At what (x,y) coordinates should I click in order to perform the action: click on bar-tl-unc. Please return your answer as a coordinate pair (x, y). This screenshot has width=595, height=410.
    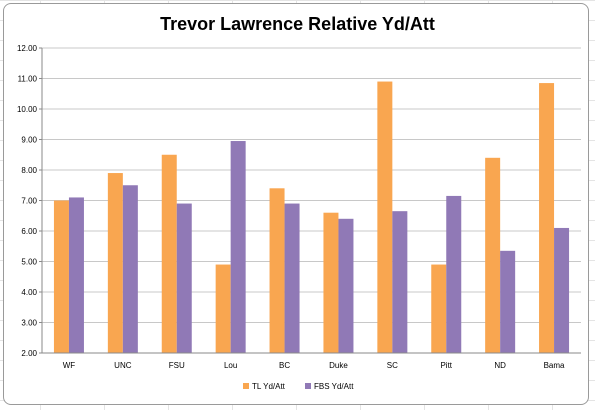
    Looking at the image, I should click on (115, 263).